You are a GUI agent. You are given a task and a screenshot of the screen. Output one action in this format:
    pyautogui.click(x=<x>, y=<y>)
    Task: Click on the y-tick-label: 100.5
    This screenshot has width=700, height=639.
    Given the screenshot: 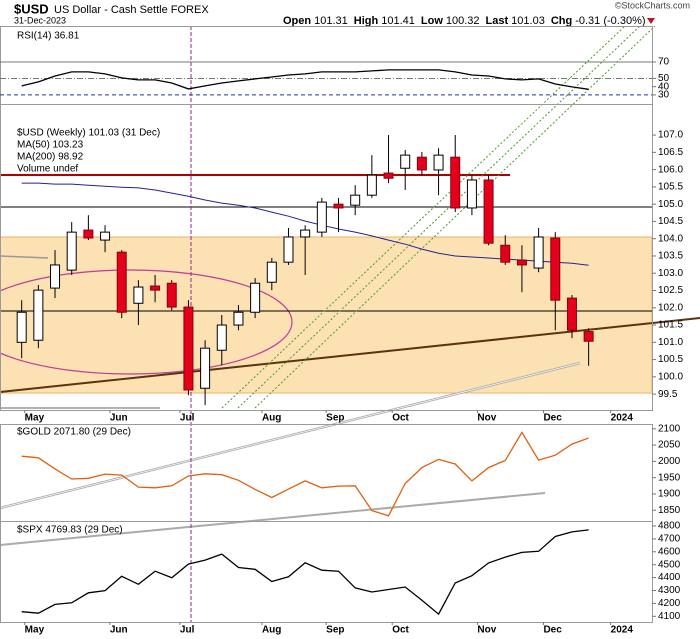 What is the action you would take?
    pyautogui.click(x=670, y=359)
    